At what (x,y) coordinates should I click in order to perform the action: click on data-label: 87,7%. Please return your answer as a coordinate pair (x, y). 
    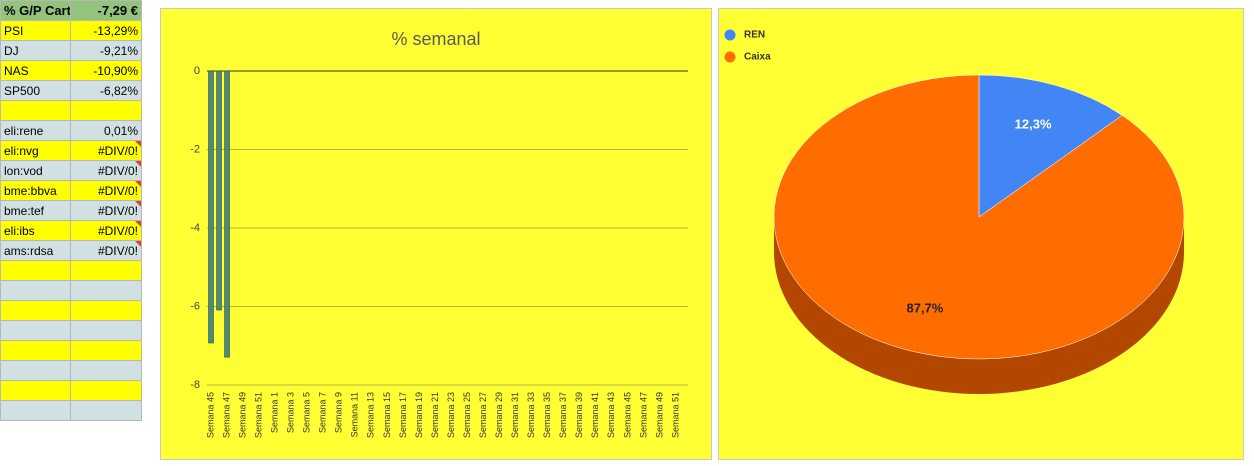
    Looking at the image, I should click on (924, 308).